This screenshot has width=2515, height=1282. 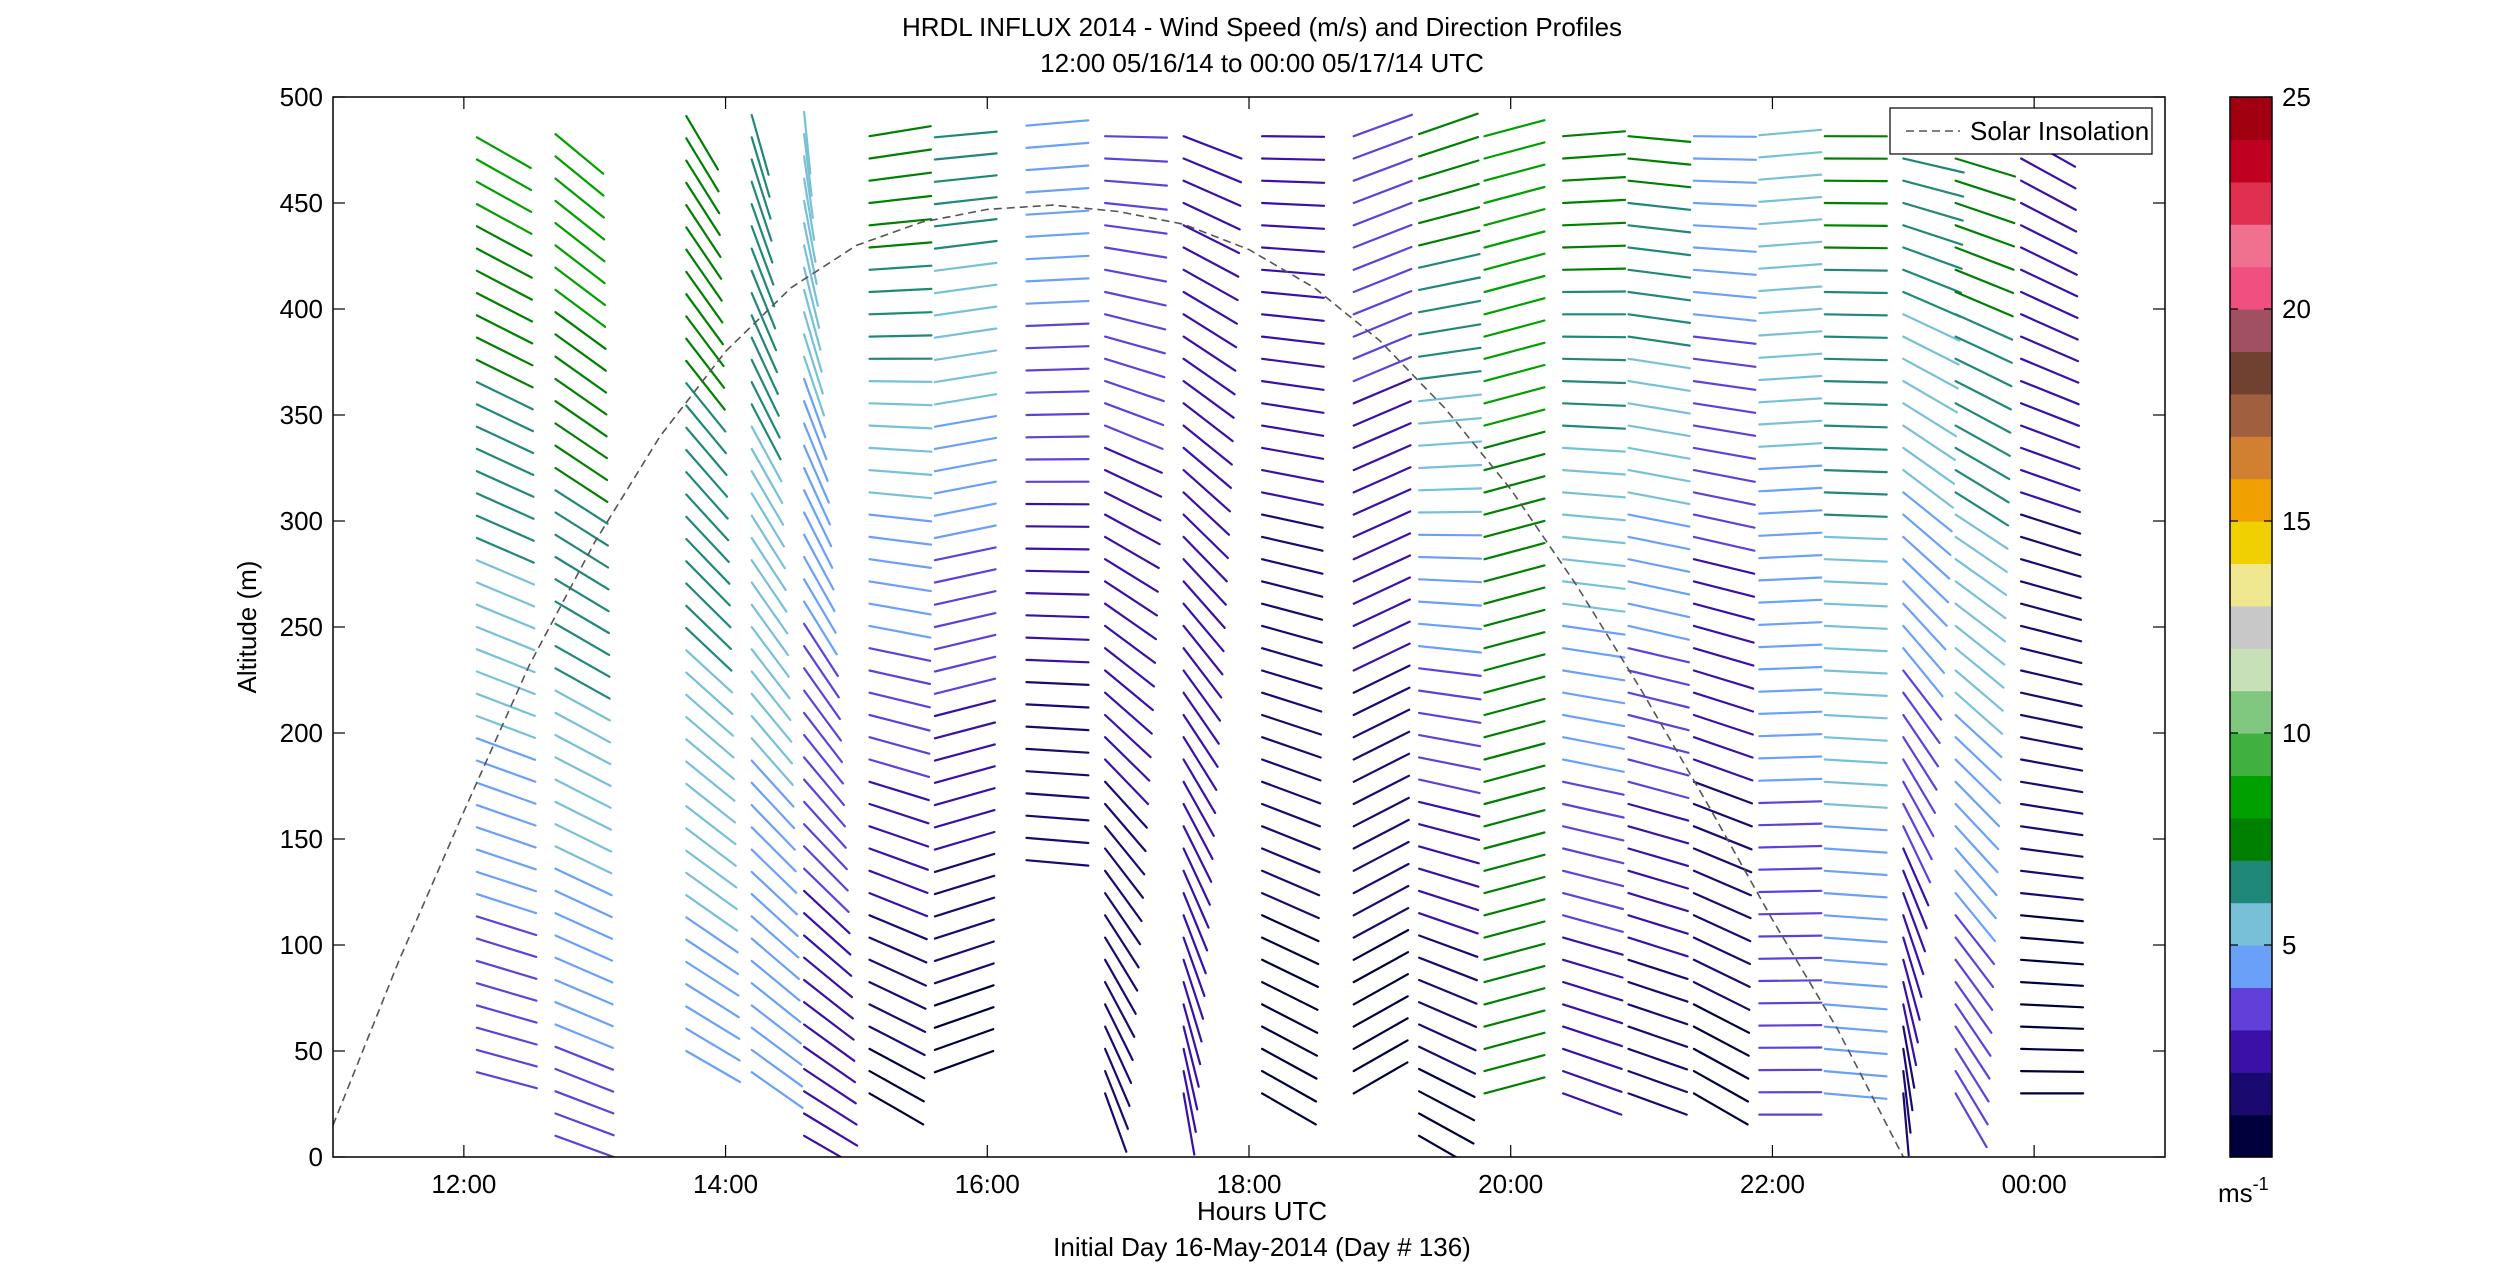 I want to click on colorbar-tick-label: 10, so click(x=2296, y=733).